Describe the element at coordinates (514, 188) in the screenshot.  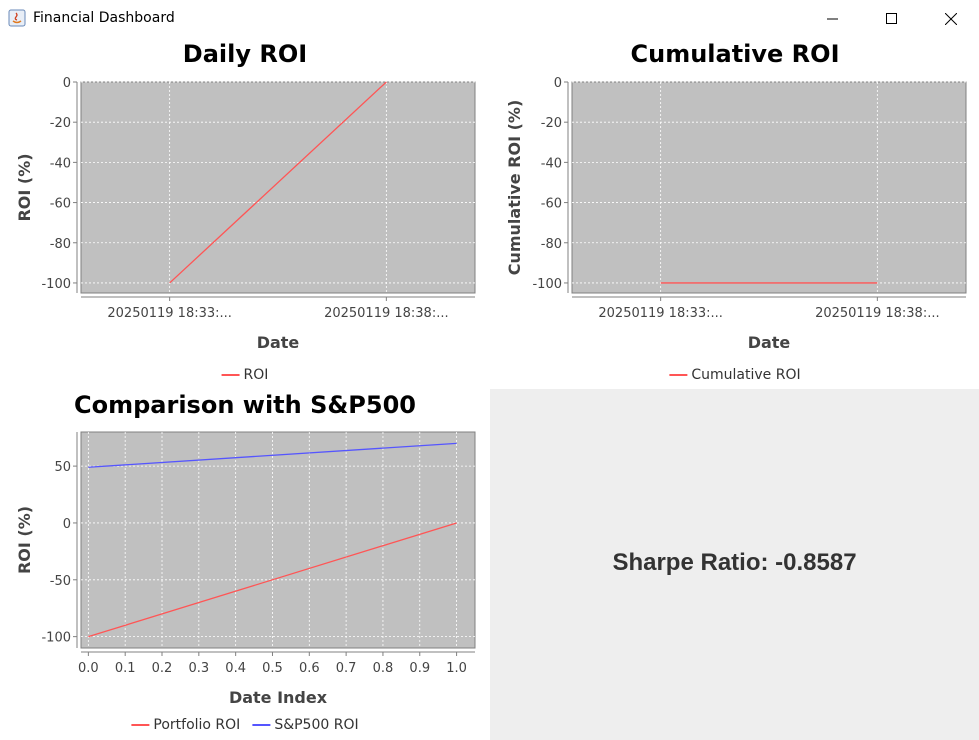
I see `y-axis-label: Cumulative ROI (%)` at that location.